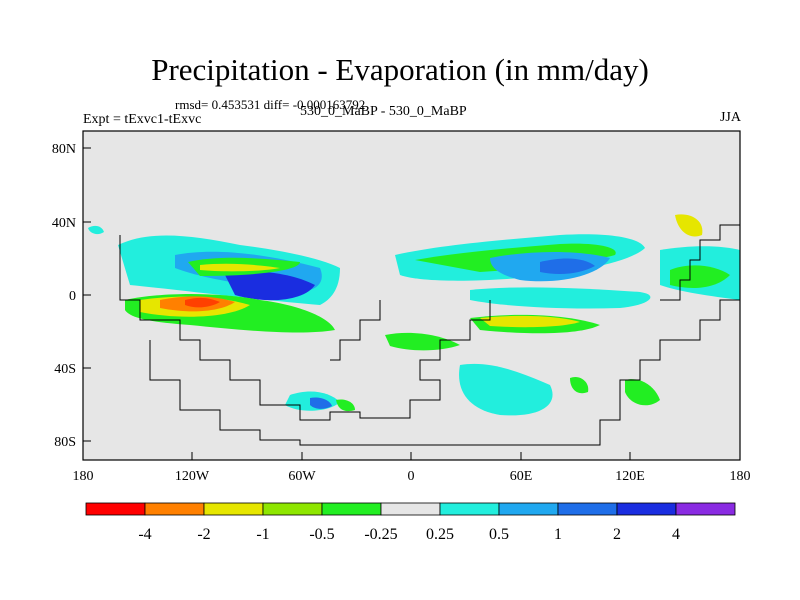 The height and width of the screenshot is (600, 800). What do you see at coordinates (142, 119) in the screenshot?
I see `experiment-label: Expt = tExvc1-tExvc` at bounding box center [142, 119].